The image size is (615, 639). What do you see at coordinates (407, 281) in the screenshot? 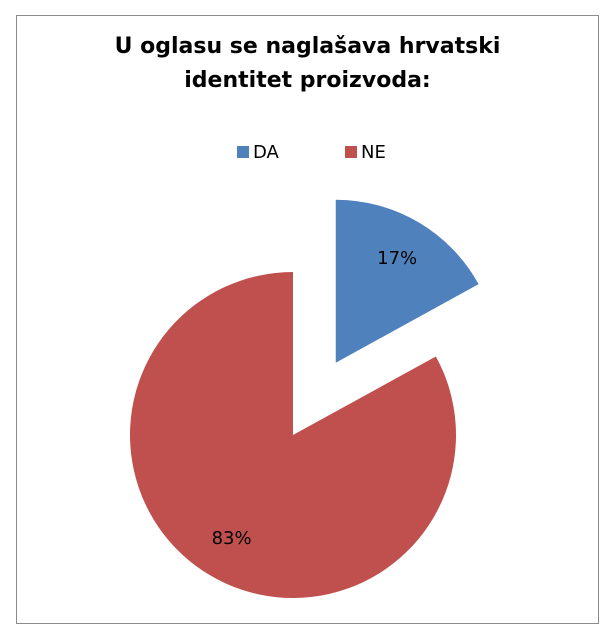
I see `pie-slice` at bounding box center [407, 281].